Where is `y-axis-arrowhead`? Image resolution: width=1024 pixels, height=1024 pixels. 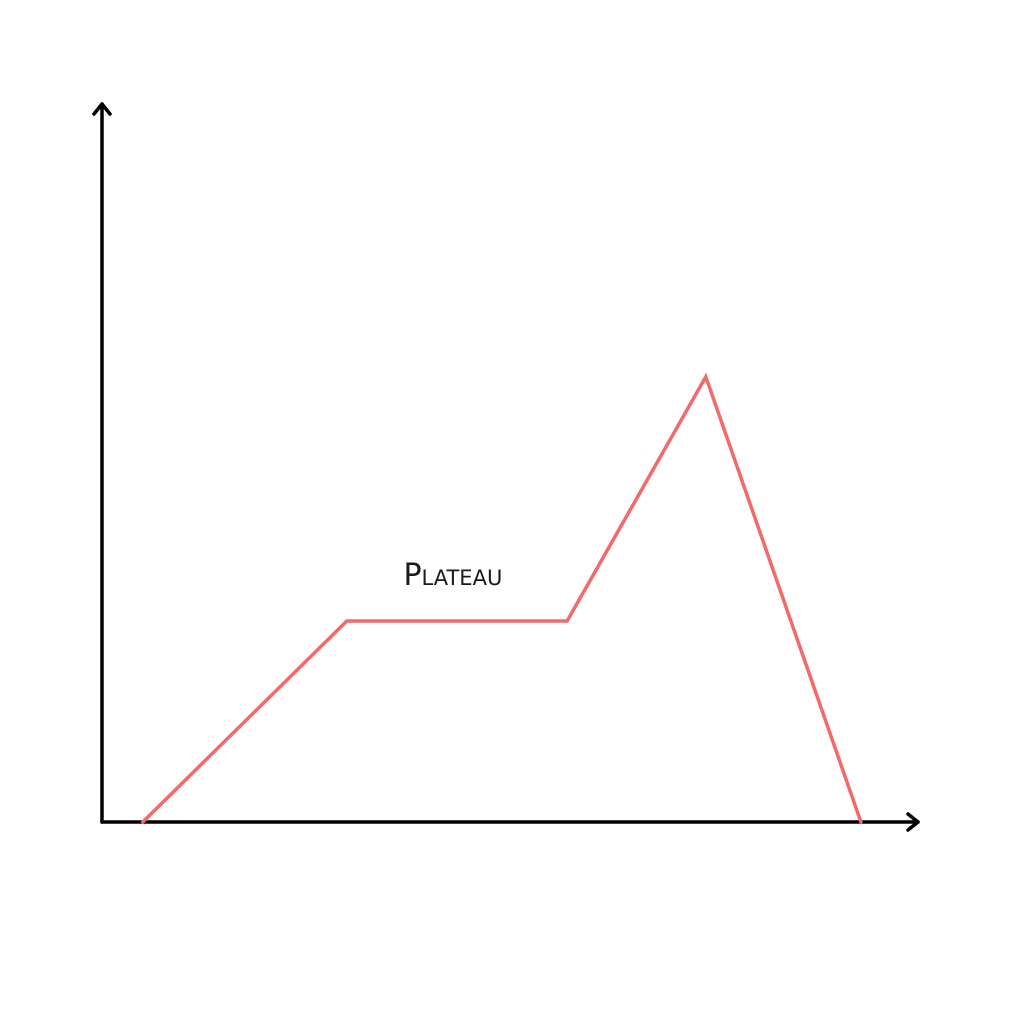 y-axis-arrowhead is located at coordinates (102, 109).